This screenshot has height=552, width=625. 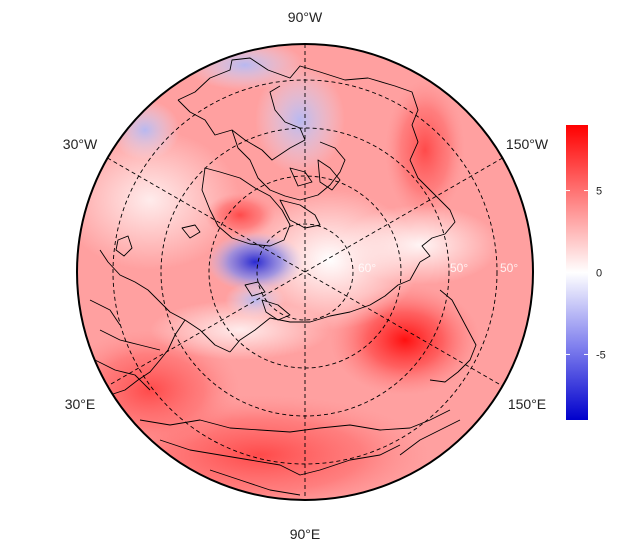 I want to click on colorbar-tick-label: -5, so click(x=601, y=355).